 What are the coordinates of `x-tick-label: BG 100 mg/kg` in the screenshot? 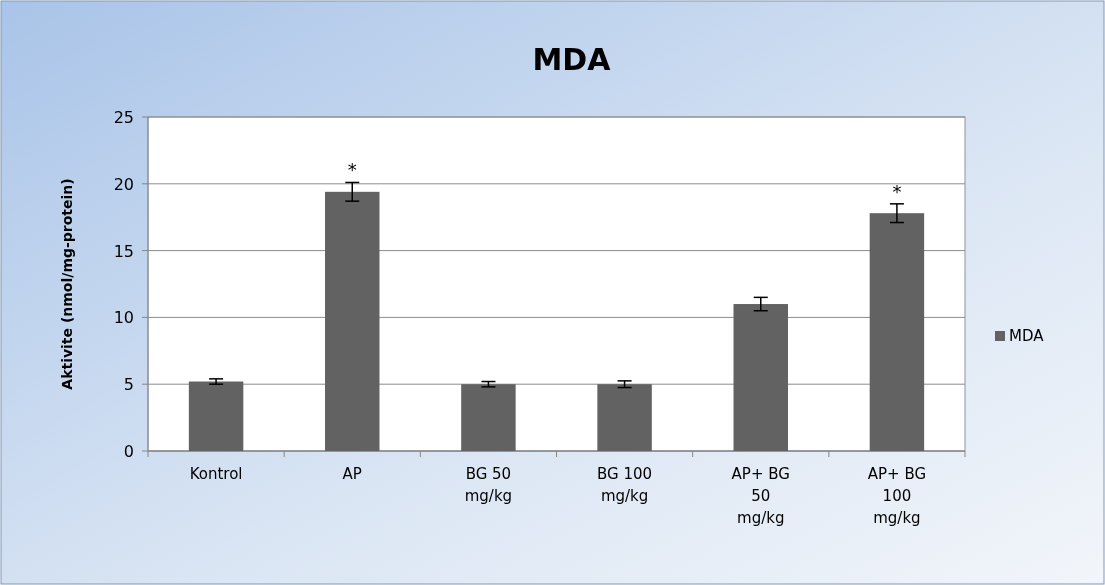 It's located at (625, 485).